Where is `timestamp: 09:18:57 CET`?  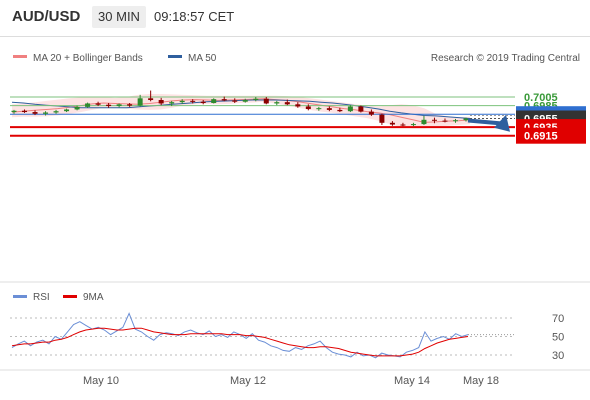
timestamp: 09:18:57 CET is located at coordinates (194, 16).